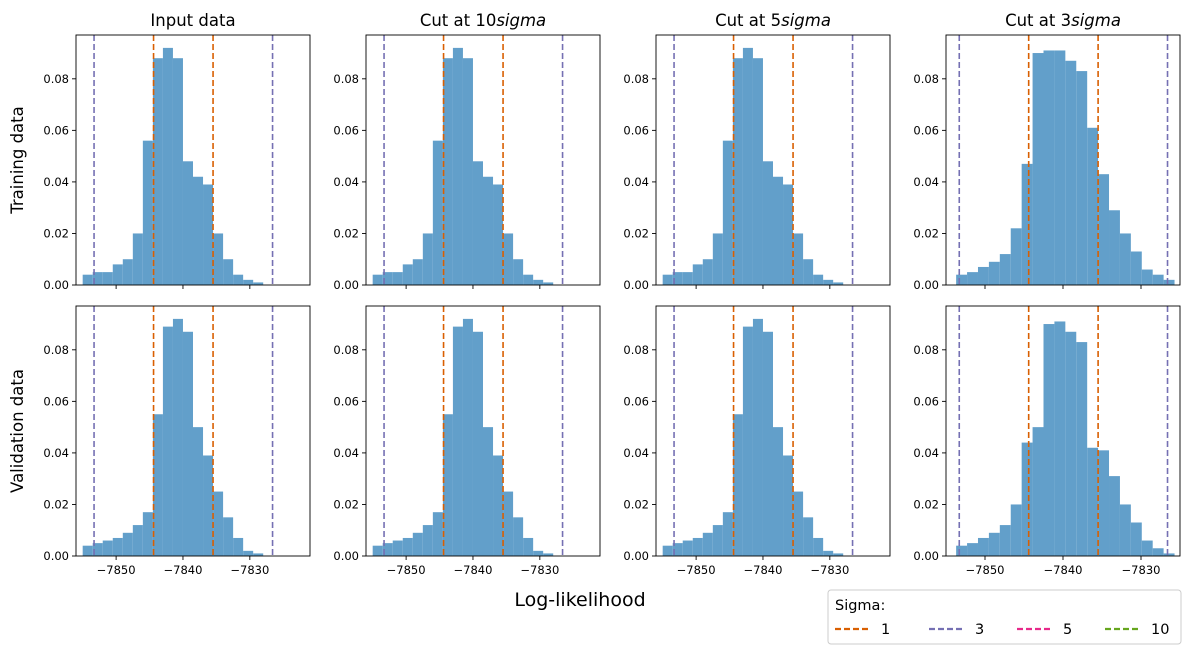 This screenshot has height=653, width=1191. What do you see at coordinates (860, 606) in the screenshot?
I see `legend-title: Sigma:` at bounding box center [860, 606].